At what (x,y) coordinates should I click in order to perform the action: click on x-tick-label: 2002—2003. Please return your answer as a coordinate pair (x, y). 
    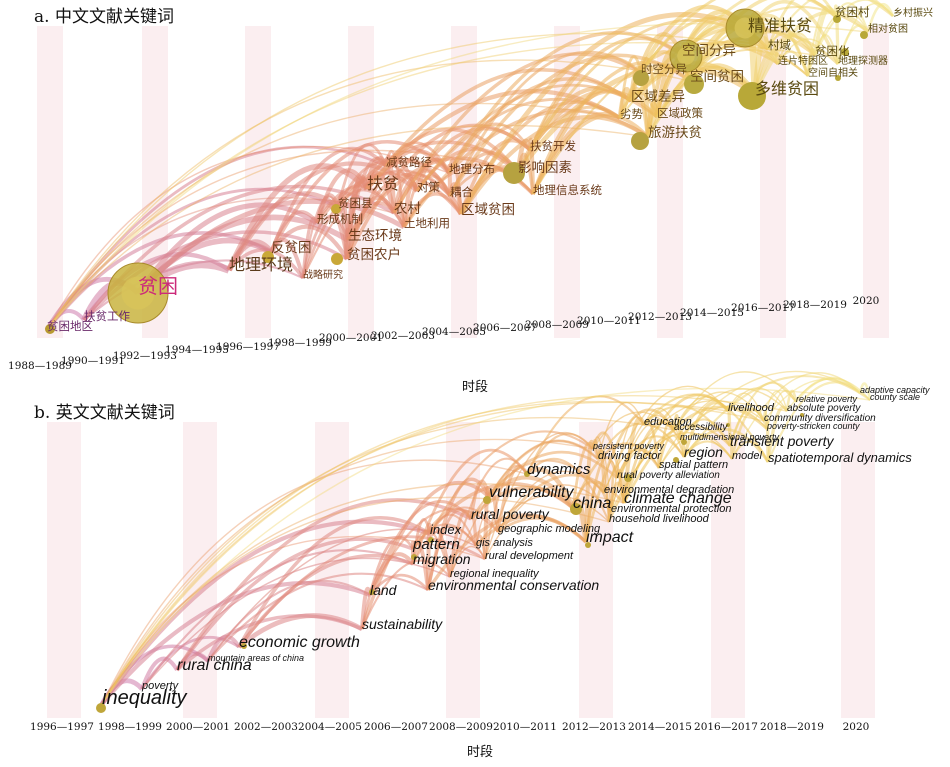
    Looking at the image, I should click on (403, 336).